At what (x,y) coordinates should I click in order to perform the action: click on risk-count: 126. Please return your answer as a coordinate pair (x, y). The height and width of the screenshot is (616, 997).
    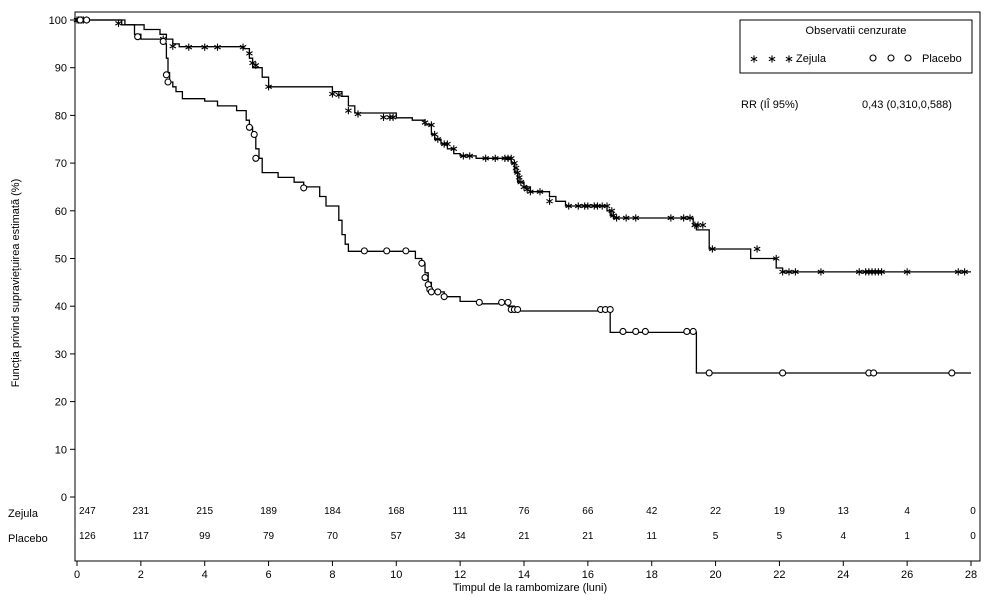
    Looking at the image, I should click on (87, 536).